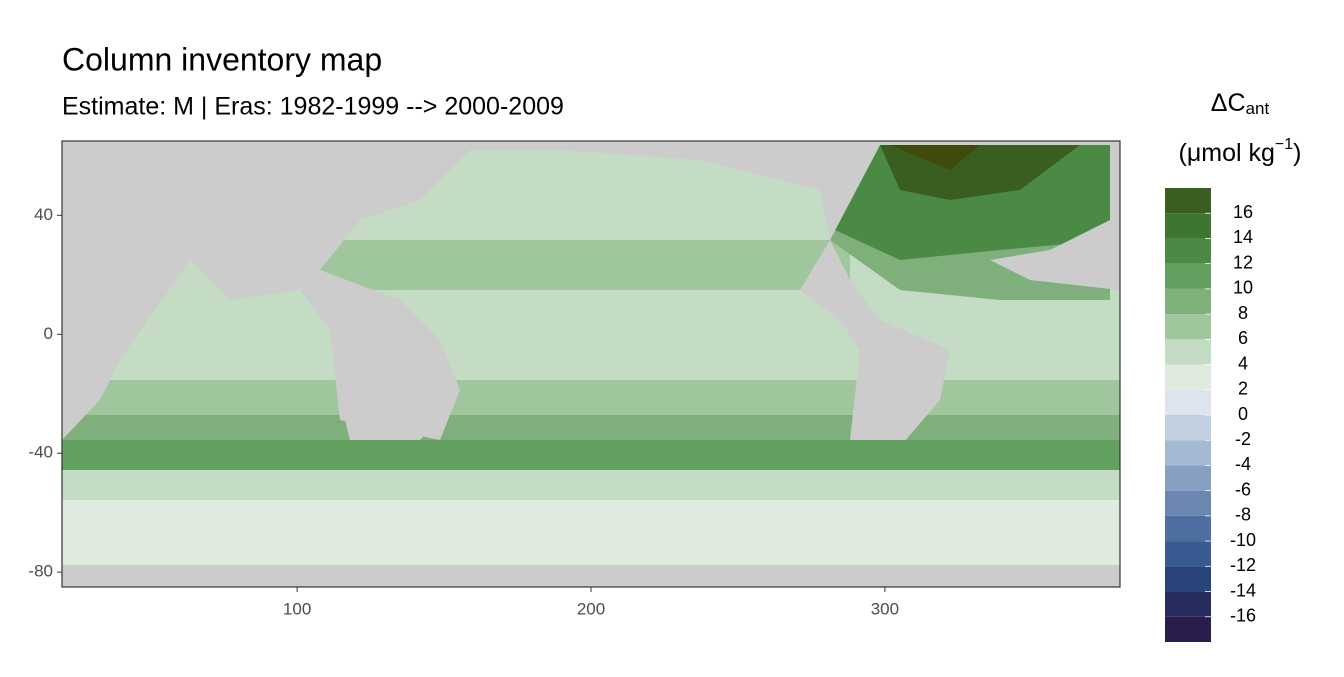  I want to click on legend-unit-end: ), so click(1297, 153).